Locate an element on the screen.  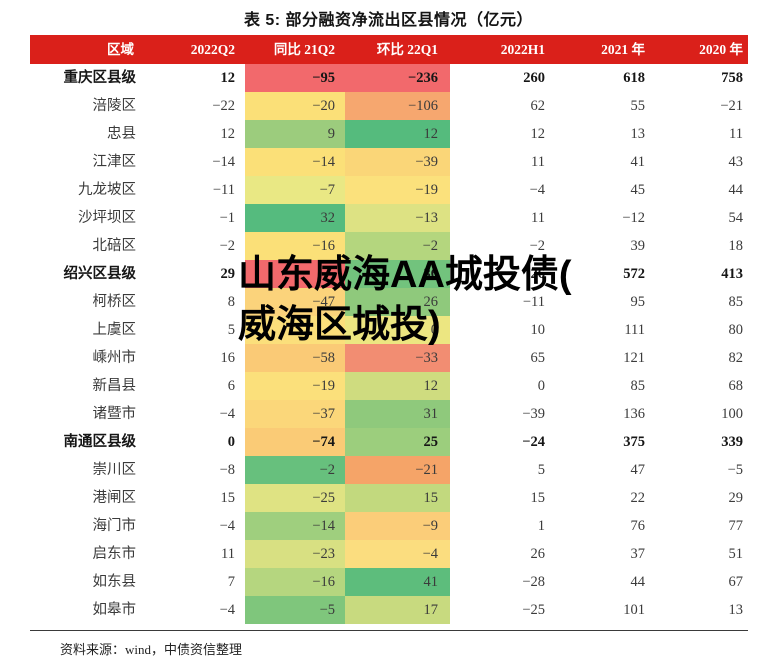
value-2020-cell: 758 is located at coordinates (732, 78).